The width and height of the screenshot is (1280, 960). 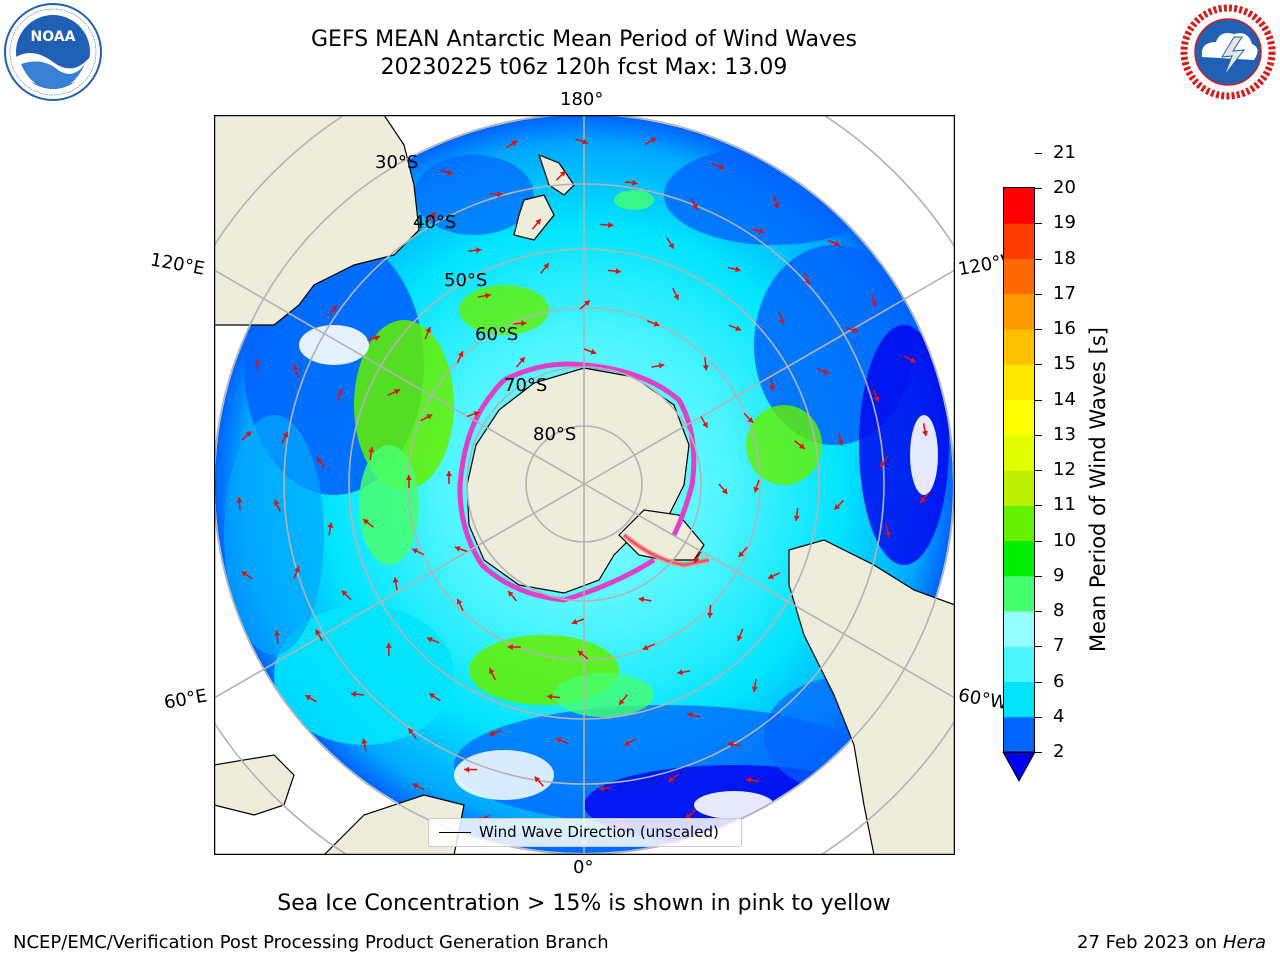 I want to click on chart-subtitle: 20230225 t06z 120h fcst Max: 13.09, so click(x=584, y=67).